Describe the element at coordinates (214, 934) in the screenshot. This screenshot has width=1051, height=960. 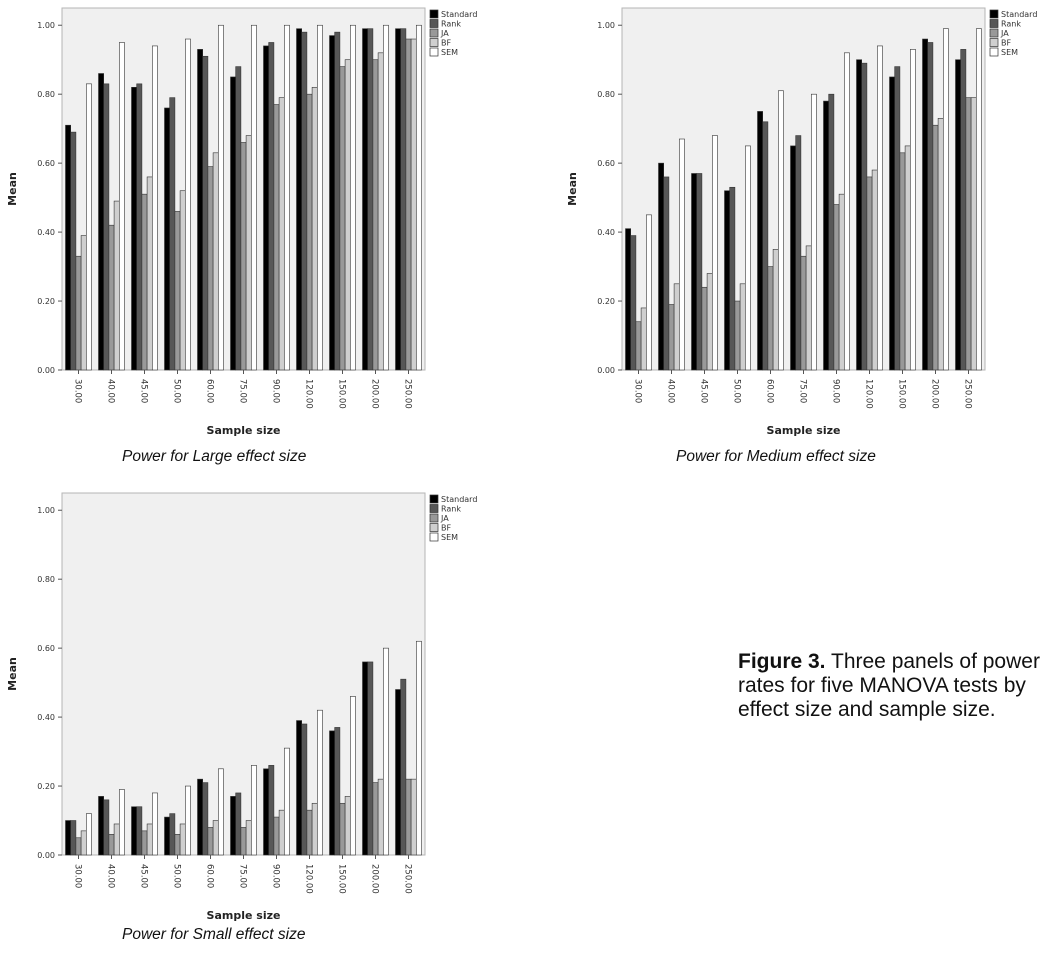
I see `caption-small-effect: Power for Small effect size` at that location.